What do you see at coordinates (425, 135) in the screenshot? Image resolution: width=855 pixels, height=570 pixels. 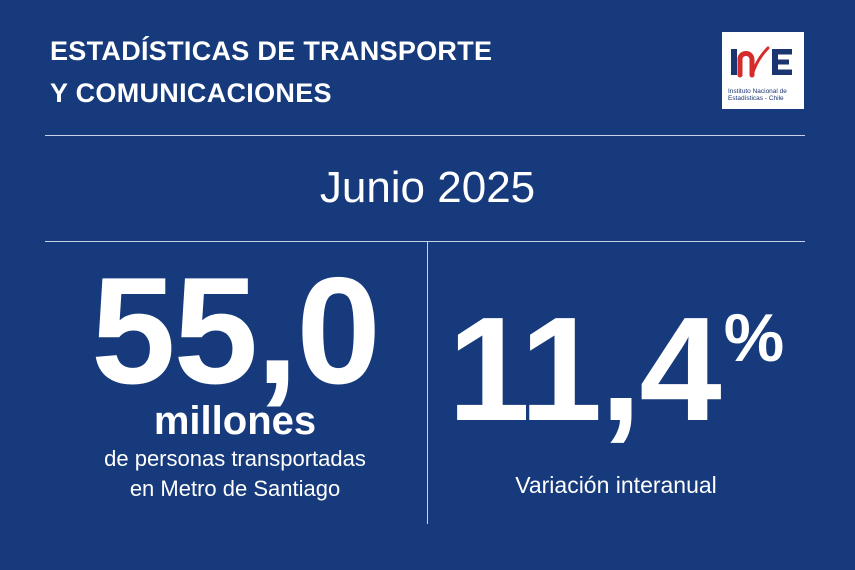 I see `header-divider` at bounding box center [425, 135].